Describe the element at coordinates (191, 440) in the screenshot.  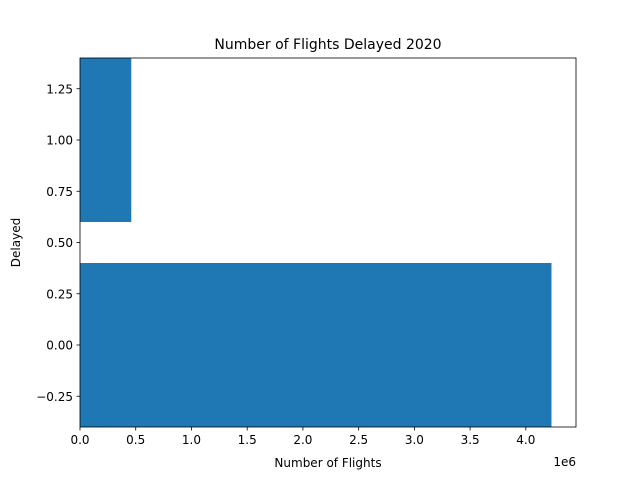
I see `x-tick-label: 1.0` at that location.